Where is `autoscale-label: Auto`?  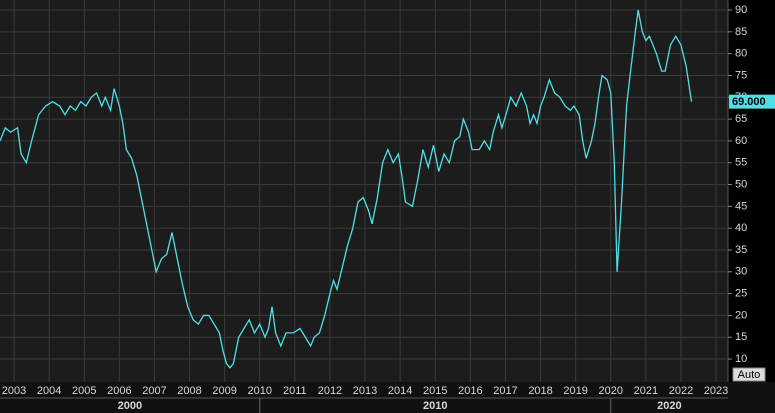
autoscale-label: Auto is located at coordinates (749, 375).